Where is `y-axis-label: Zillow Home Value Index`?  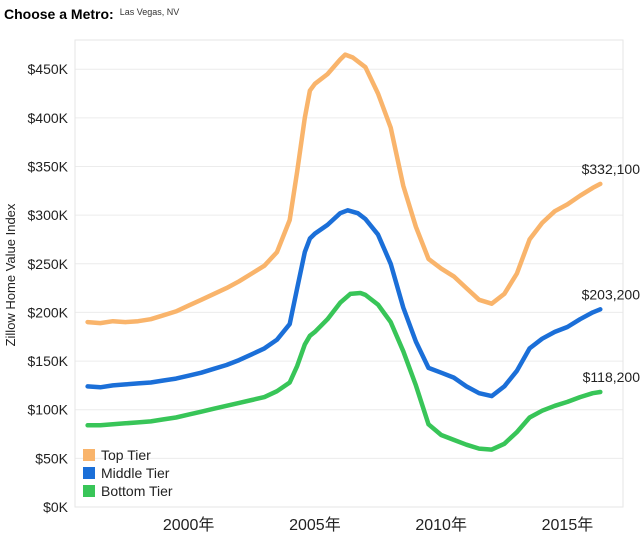
y-axis-label: Zillow Home Value Index is located at coordinates (10, 274).